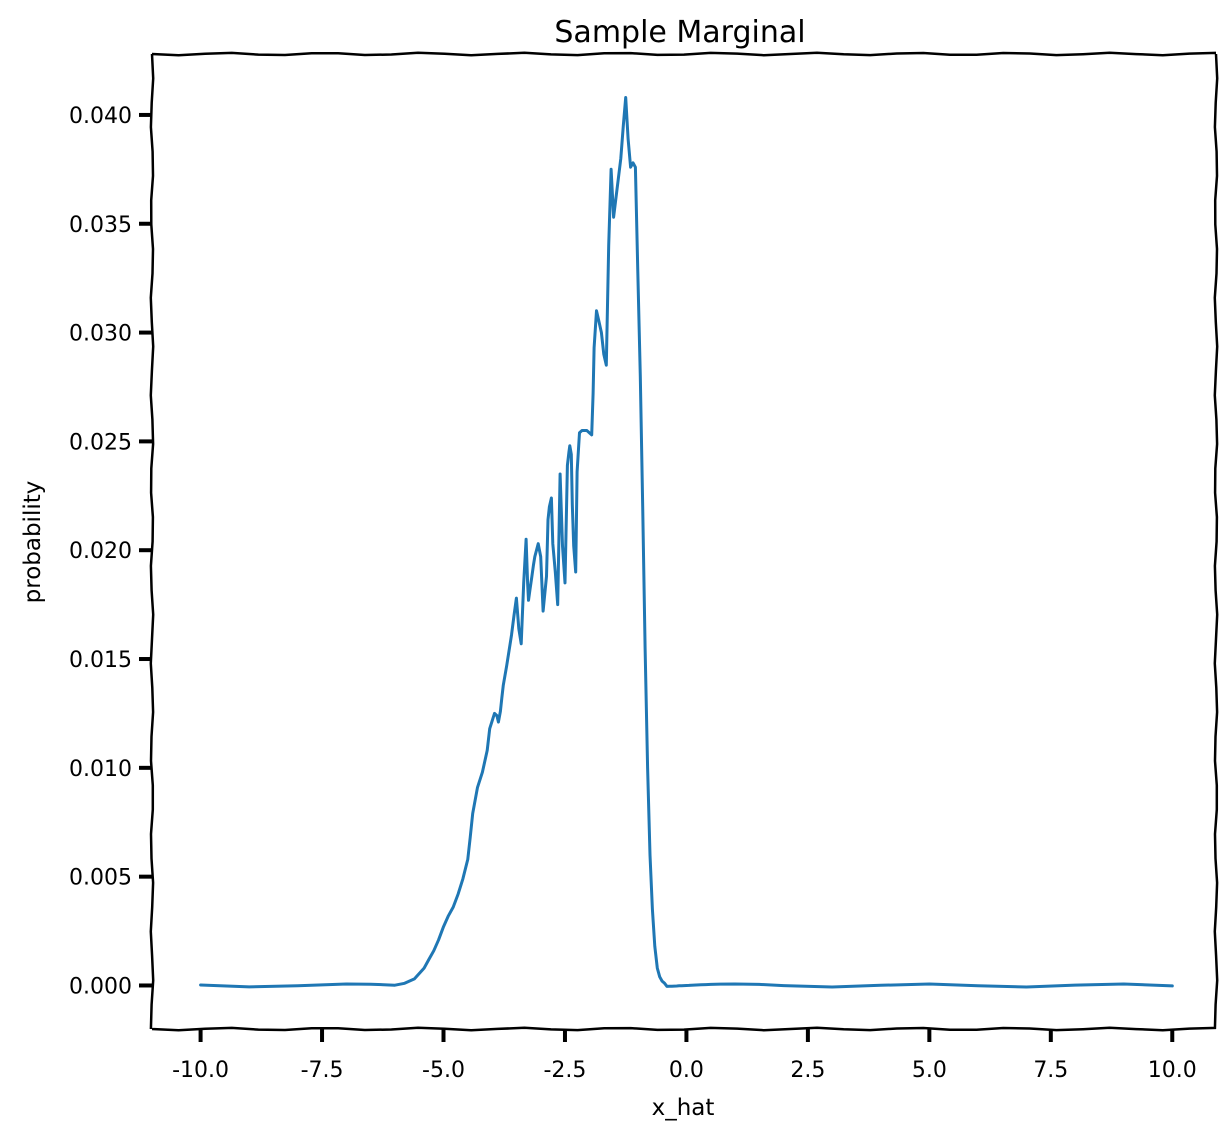 This screenshot has height=1144, width=1230. What do you see at coordinates (1172, 1070) in the screenshot?
I see `x-tick-label: 10.0` at bounding box center [1172, 1070].